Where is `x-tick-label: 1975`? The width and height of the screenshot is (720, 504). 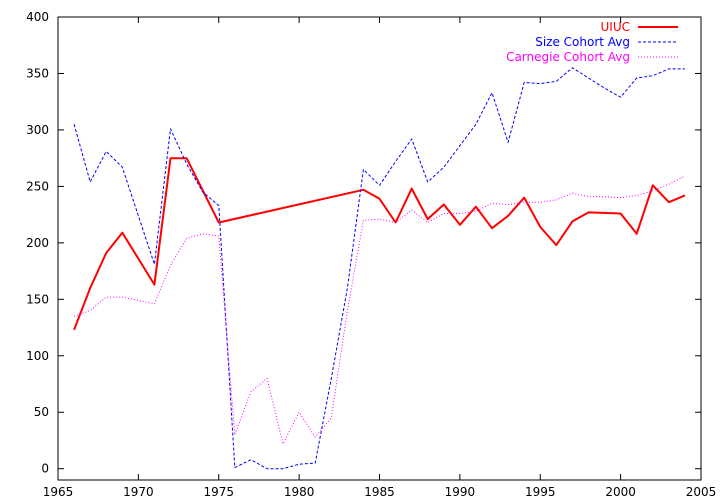 x-tick-label: 1975 is located at coordinates (218, 492).